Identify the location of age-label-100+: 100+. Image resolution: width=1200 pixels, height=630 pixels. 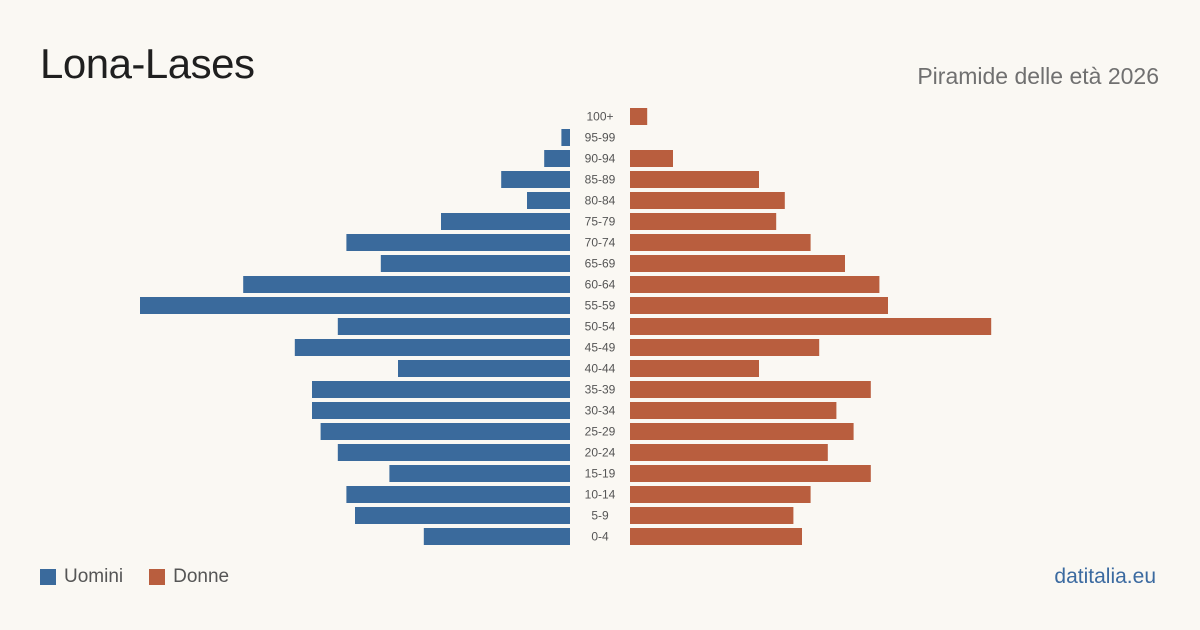
(599, 117).